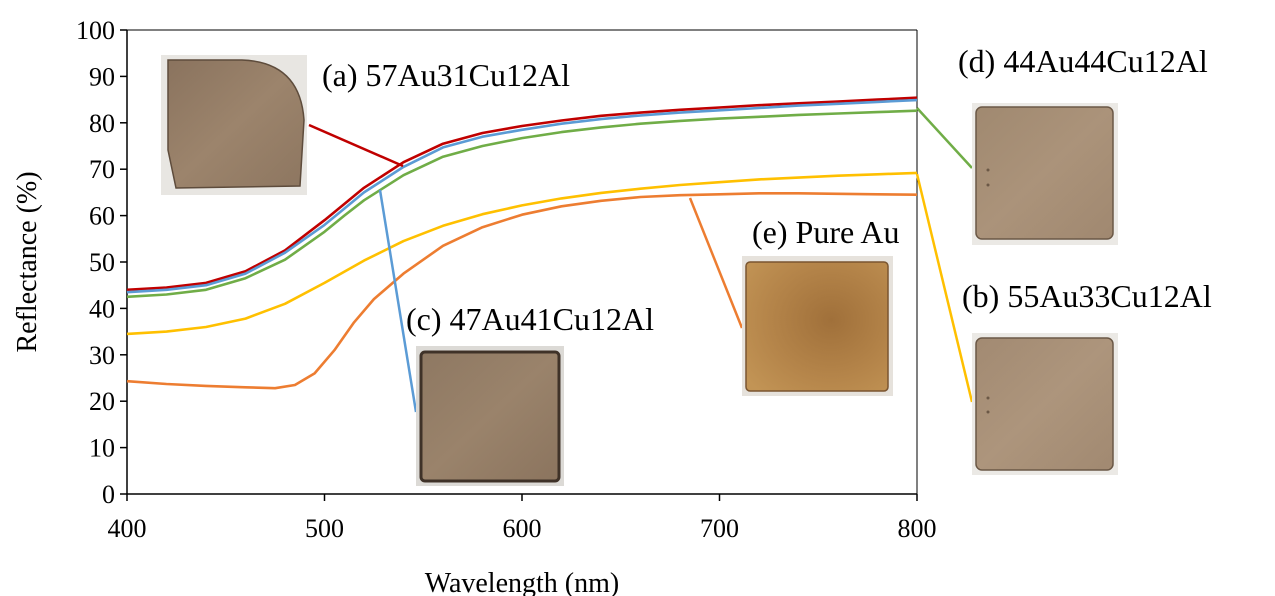  I want to click on y-tick-group: 0 10 20 30 40 50 60 70 80 90 100, so click(101, 262).